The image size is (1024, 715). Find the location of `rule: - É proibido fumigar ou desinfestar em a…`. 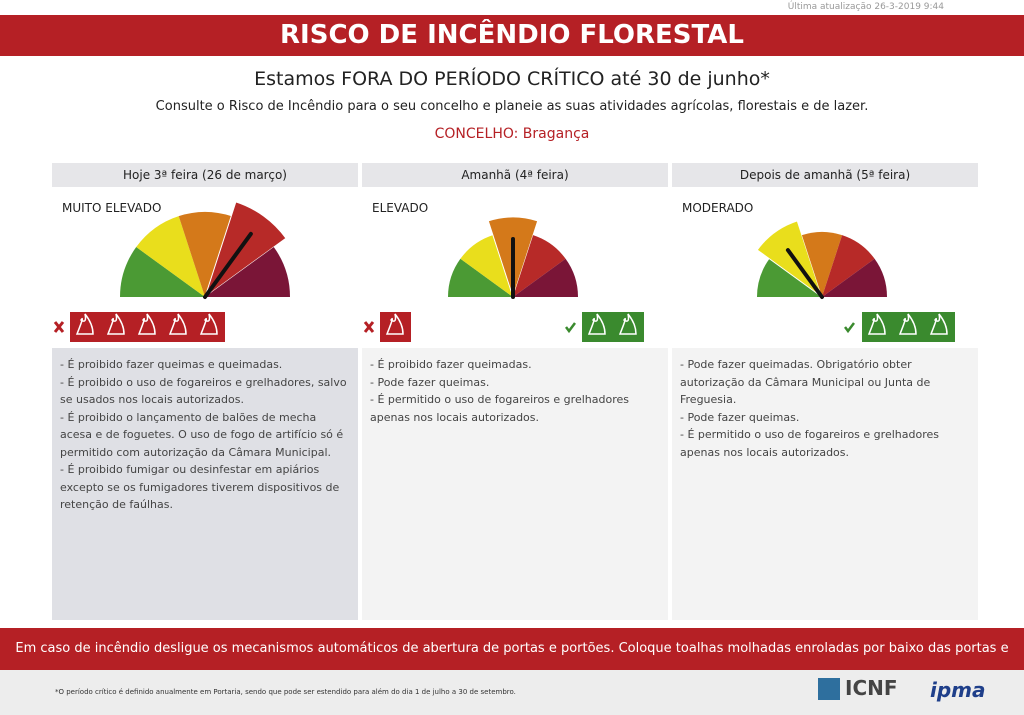

rule: - É proibido fumigar ou desinfestar em a… is located at coordinates (200, 487).